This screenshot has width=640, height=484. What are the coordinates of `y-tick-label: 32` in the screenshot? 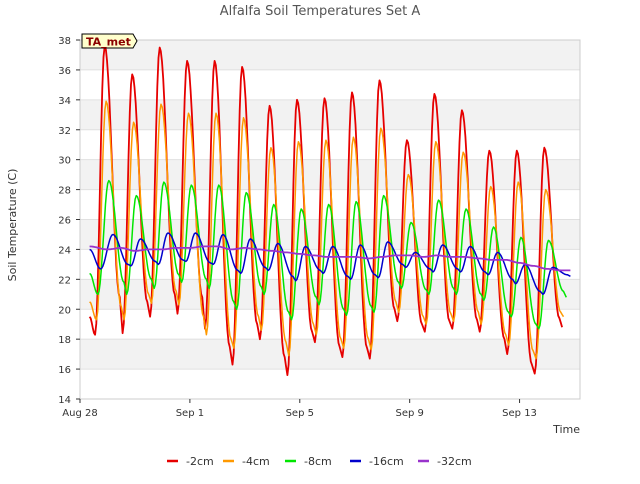 It's located at (64, 131).